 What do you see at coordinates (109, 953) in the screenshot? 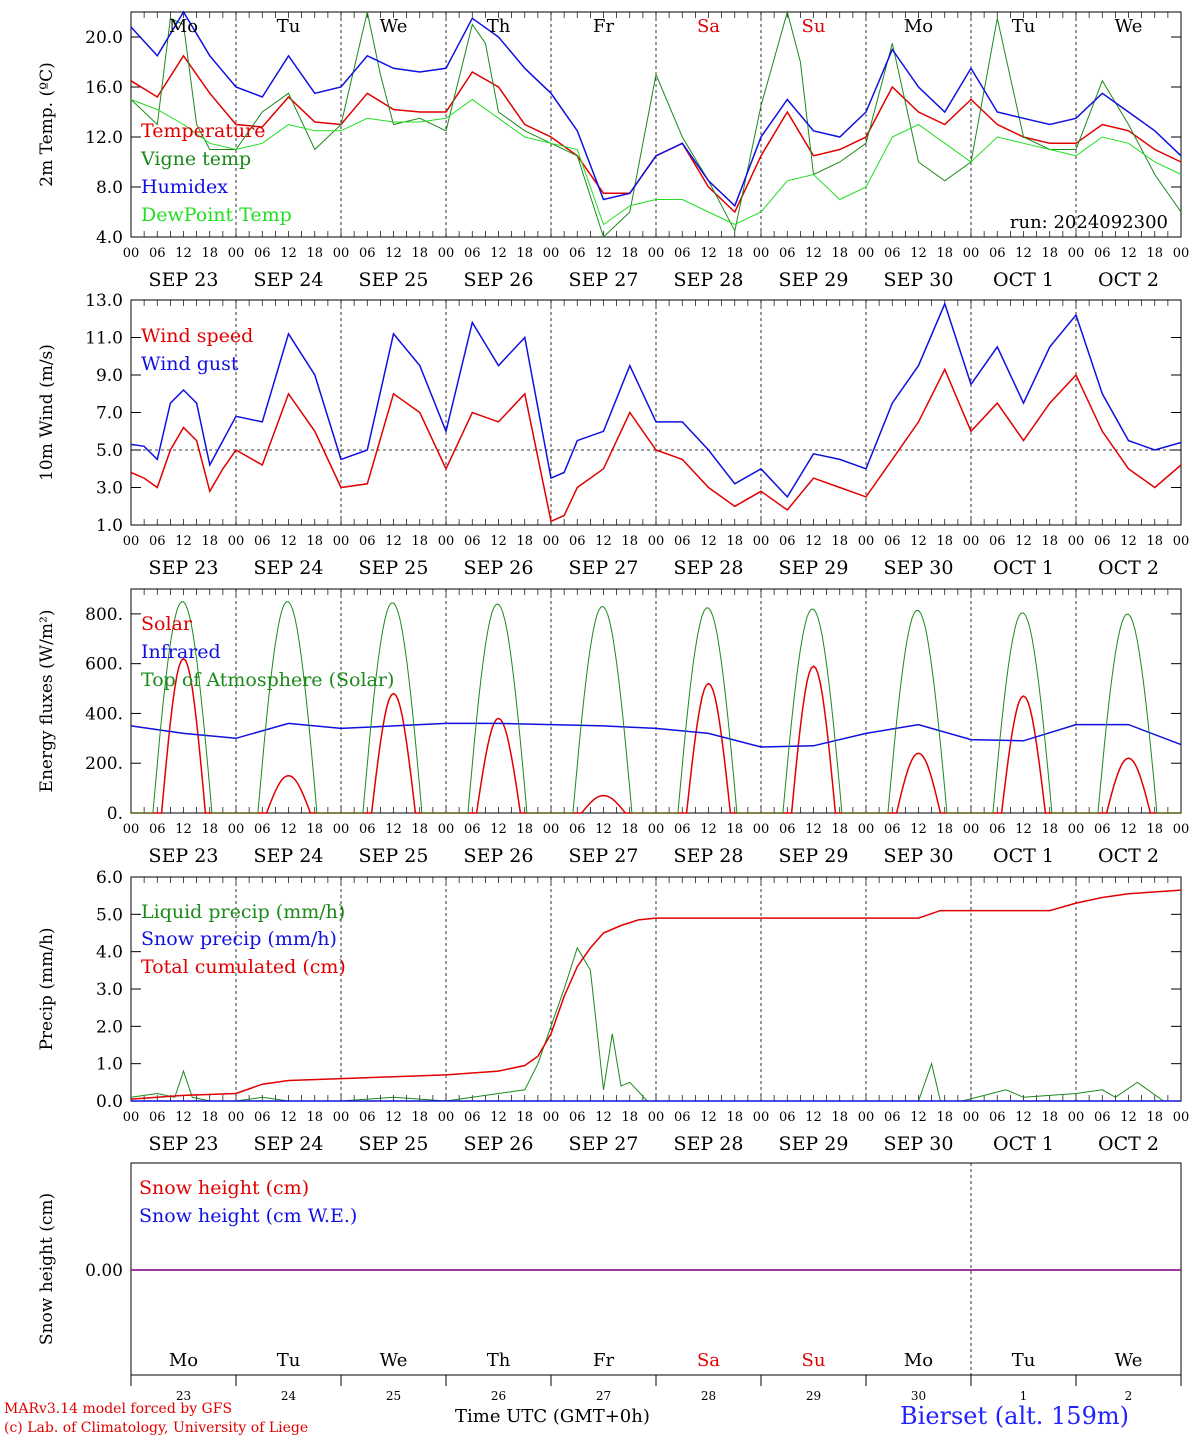
I see `y-tick-label: 4.0` at bounding box center [109, 953].